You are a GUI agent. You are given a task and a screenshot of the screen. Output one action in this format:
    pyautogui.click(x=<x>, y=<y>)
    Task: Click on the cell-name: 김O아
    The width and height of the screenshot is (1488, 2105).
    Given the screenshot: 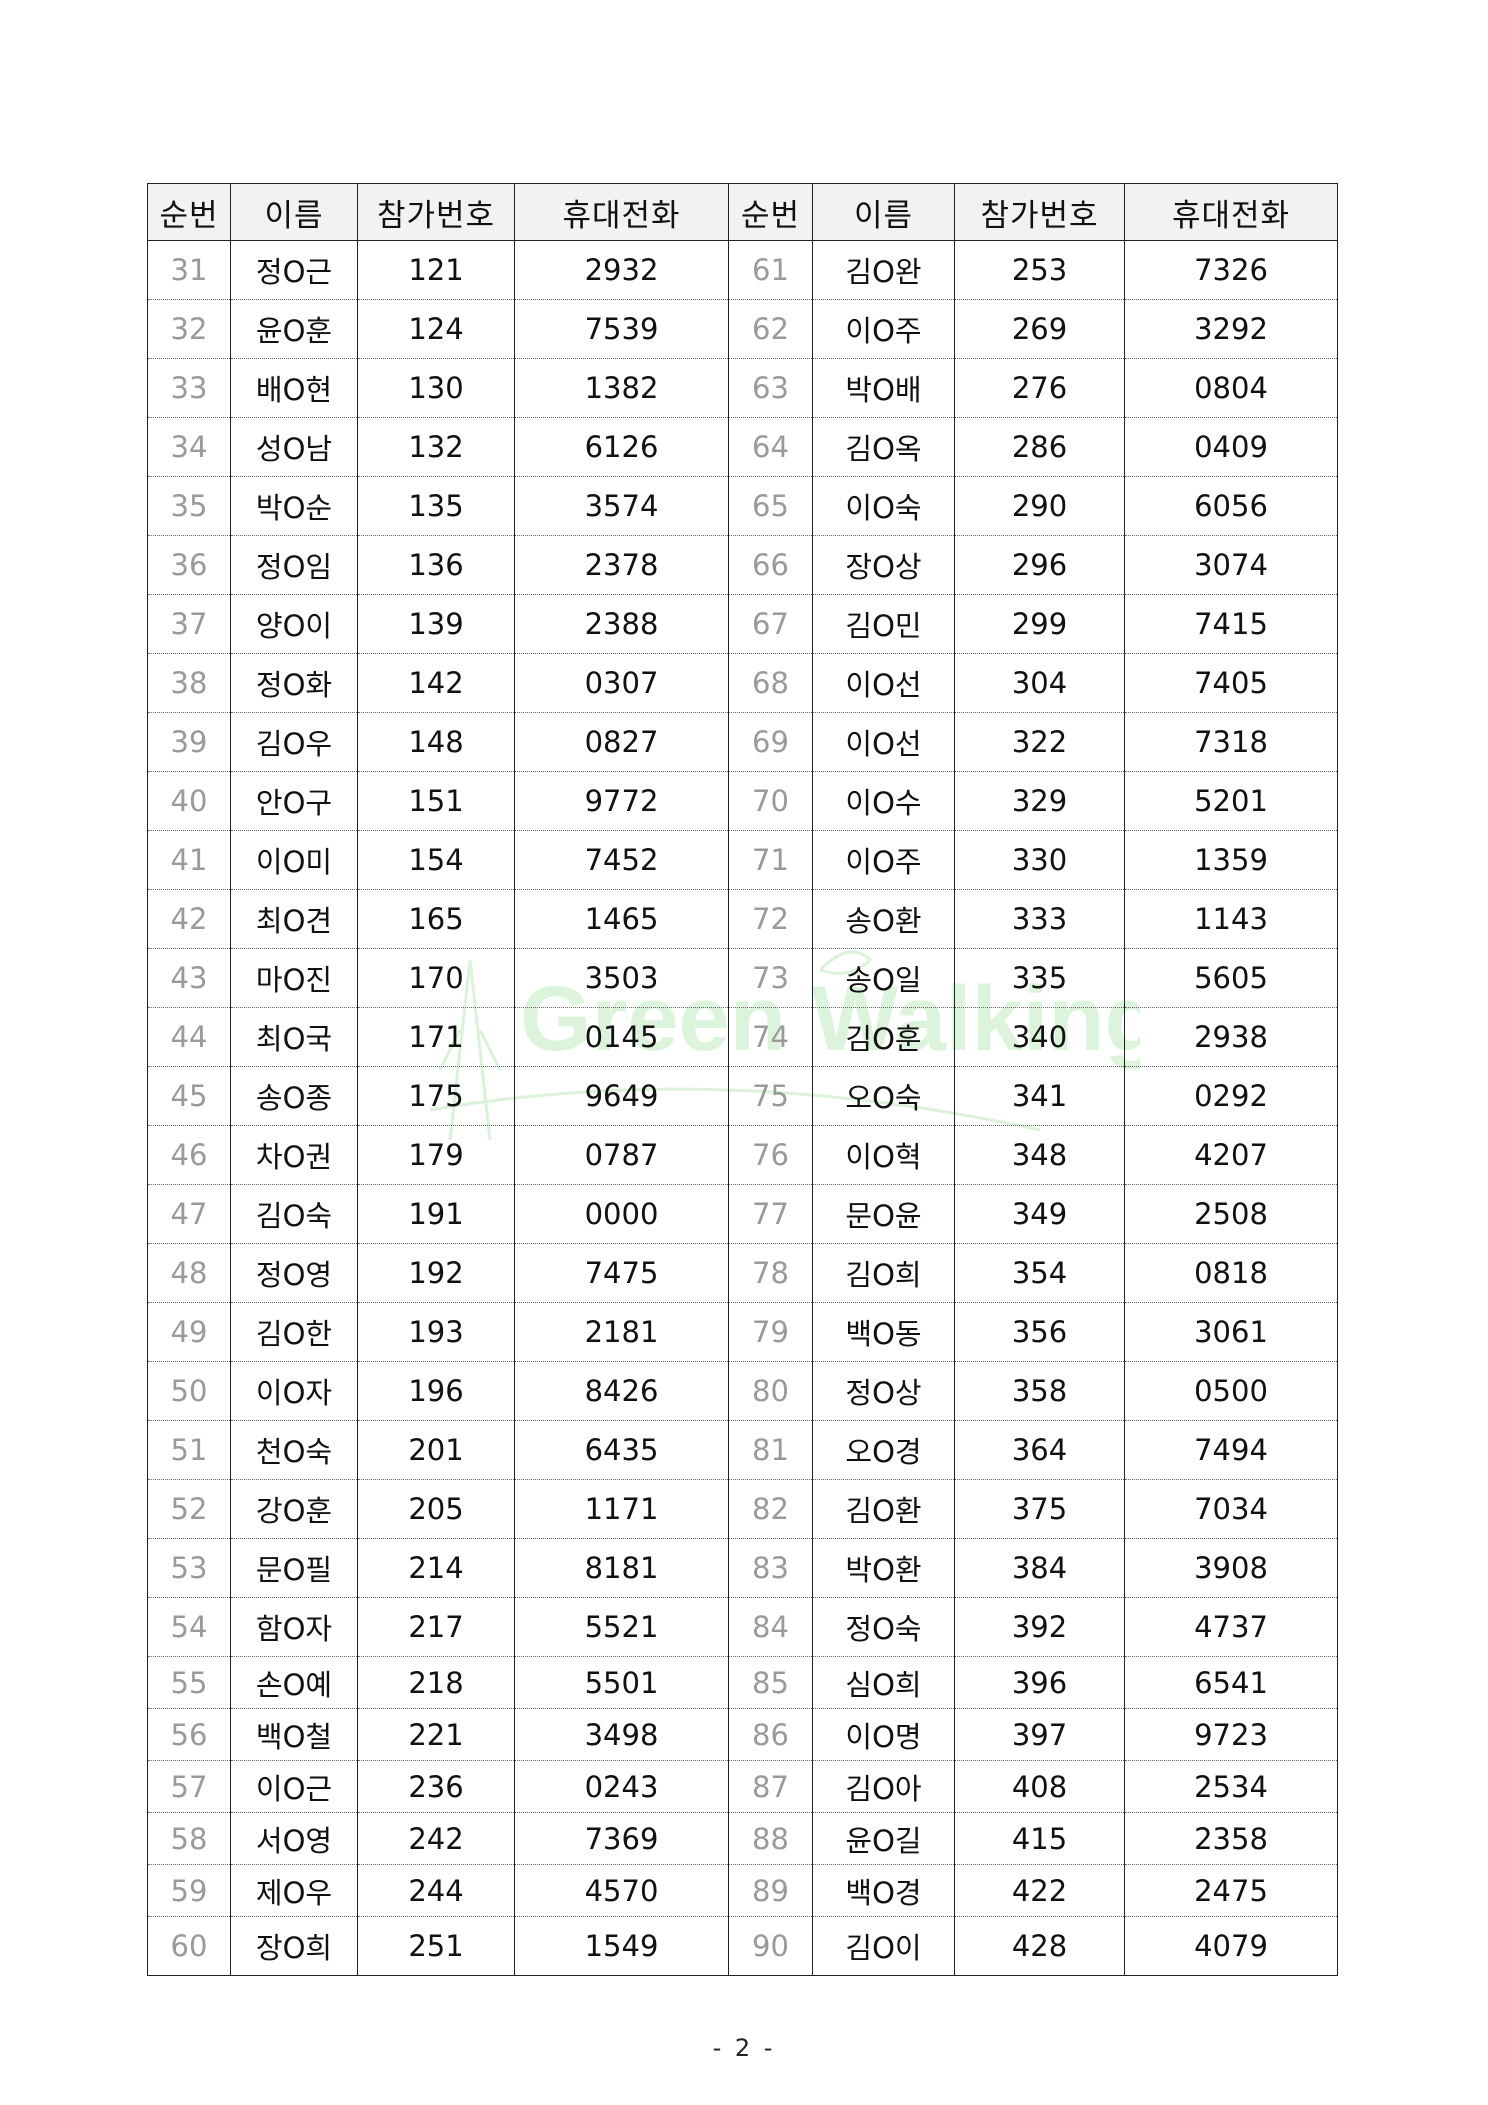 What is the action you would take?
    pyautogui.click(x=883, y=1786)
    